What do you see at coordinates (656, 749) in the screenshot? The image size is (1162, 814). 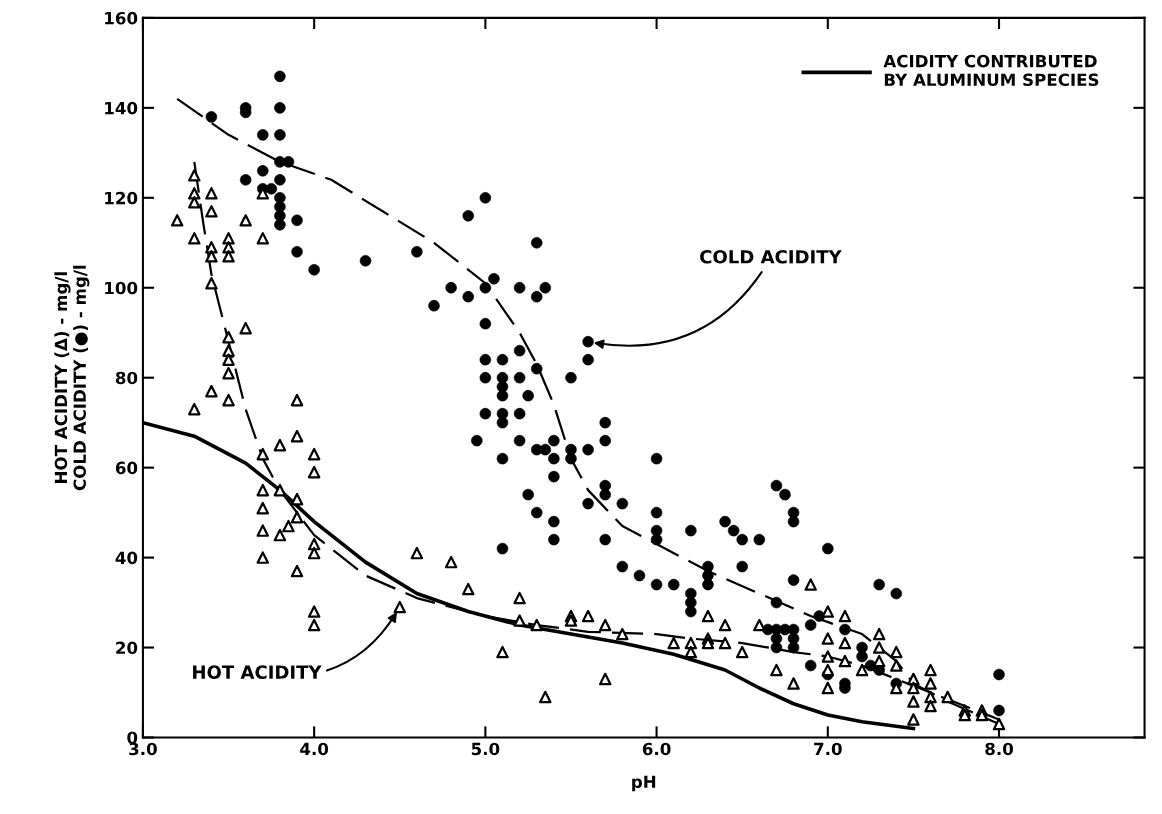 I see `x-tick-label: 6.0` at bounding box center [656, 749].